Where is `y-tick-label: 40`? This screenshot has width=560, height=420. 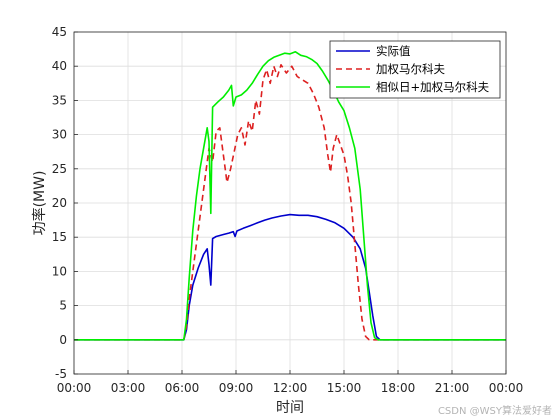 y-tick-label: 40 is located at coordinates (59, 66).